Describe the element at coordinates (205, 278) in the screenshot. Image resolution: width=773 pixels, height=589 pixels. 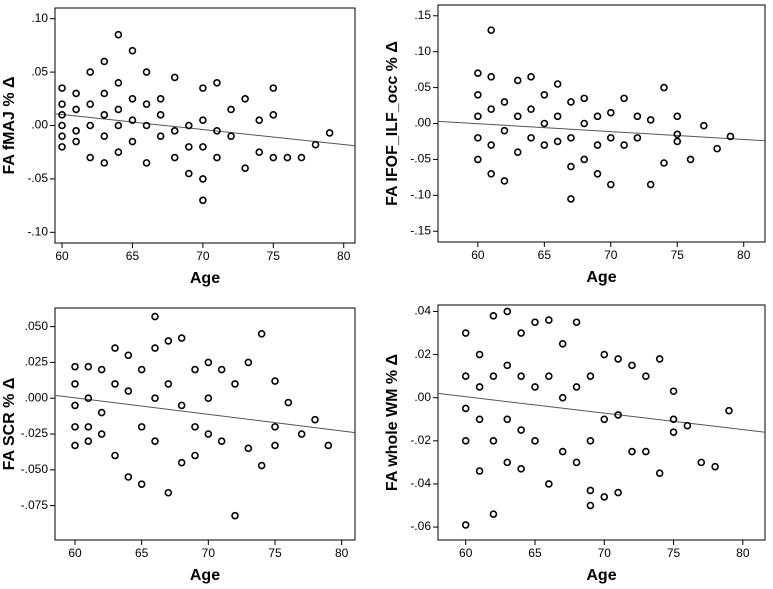
I see `x-axis-label: Age` at that location.